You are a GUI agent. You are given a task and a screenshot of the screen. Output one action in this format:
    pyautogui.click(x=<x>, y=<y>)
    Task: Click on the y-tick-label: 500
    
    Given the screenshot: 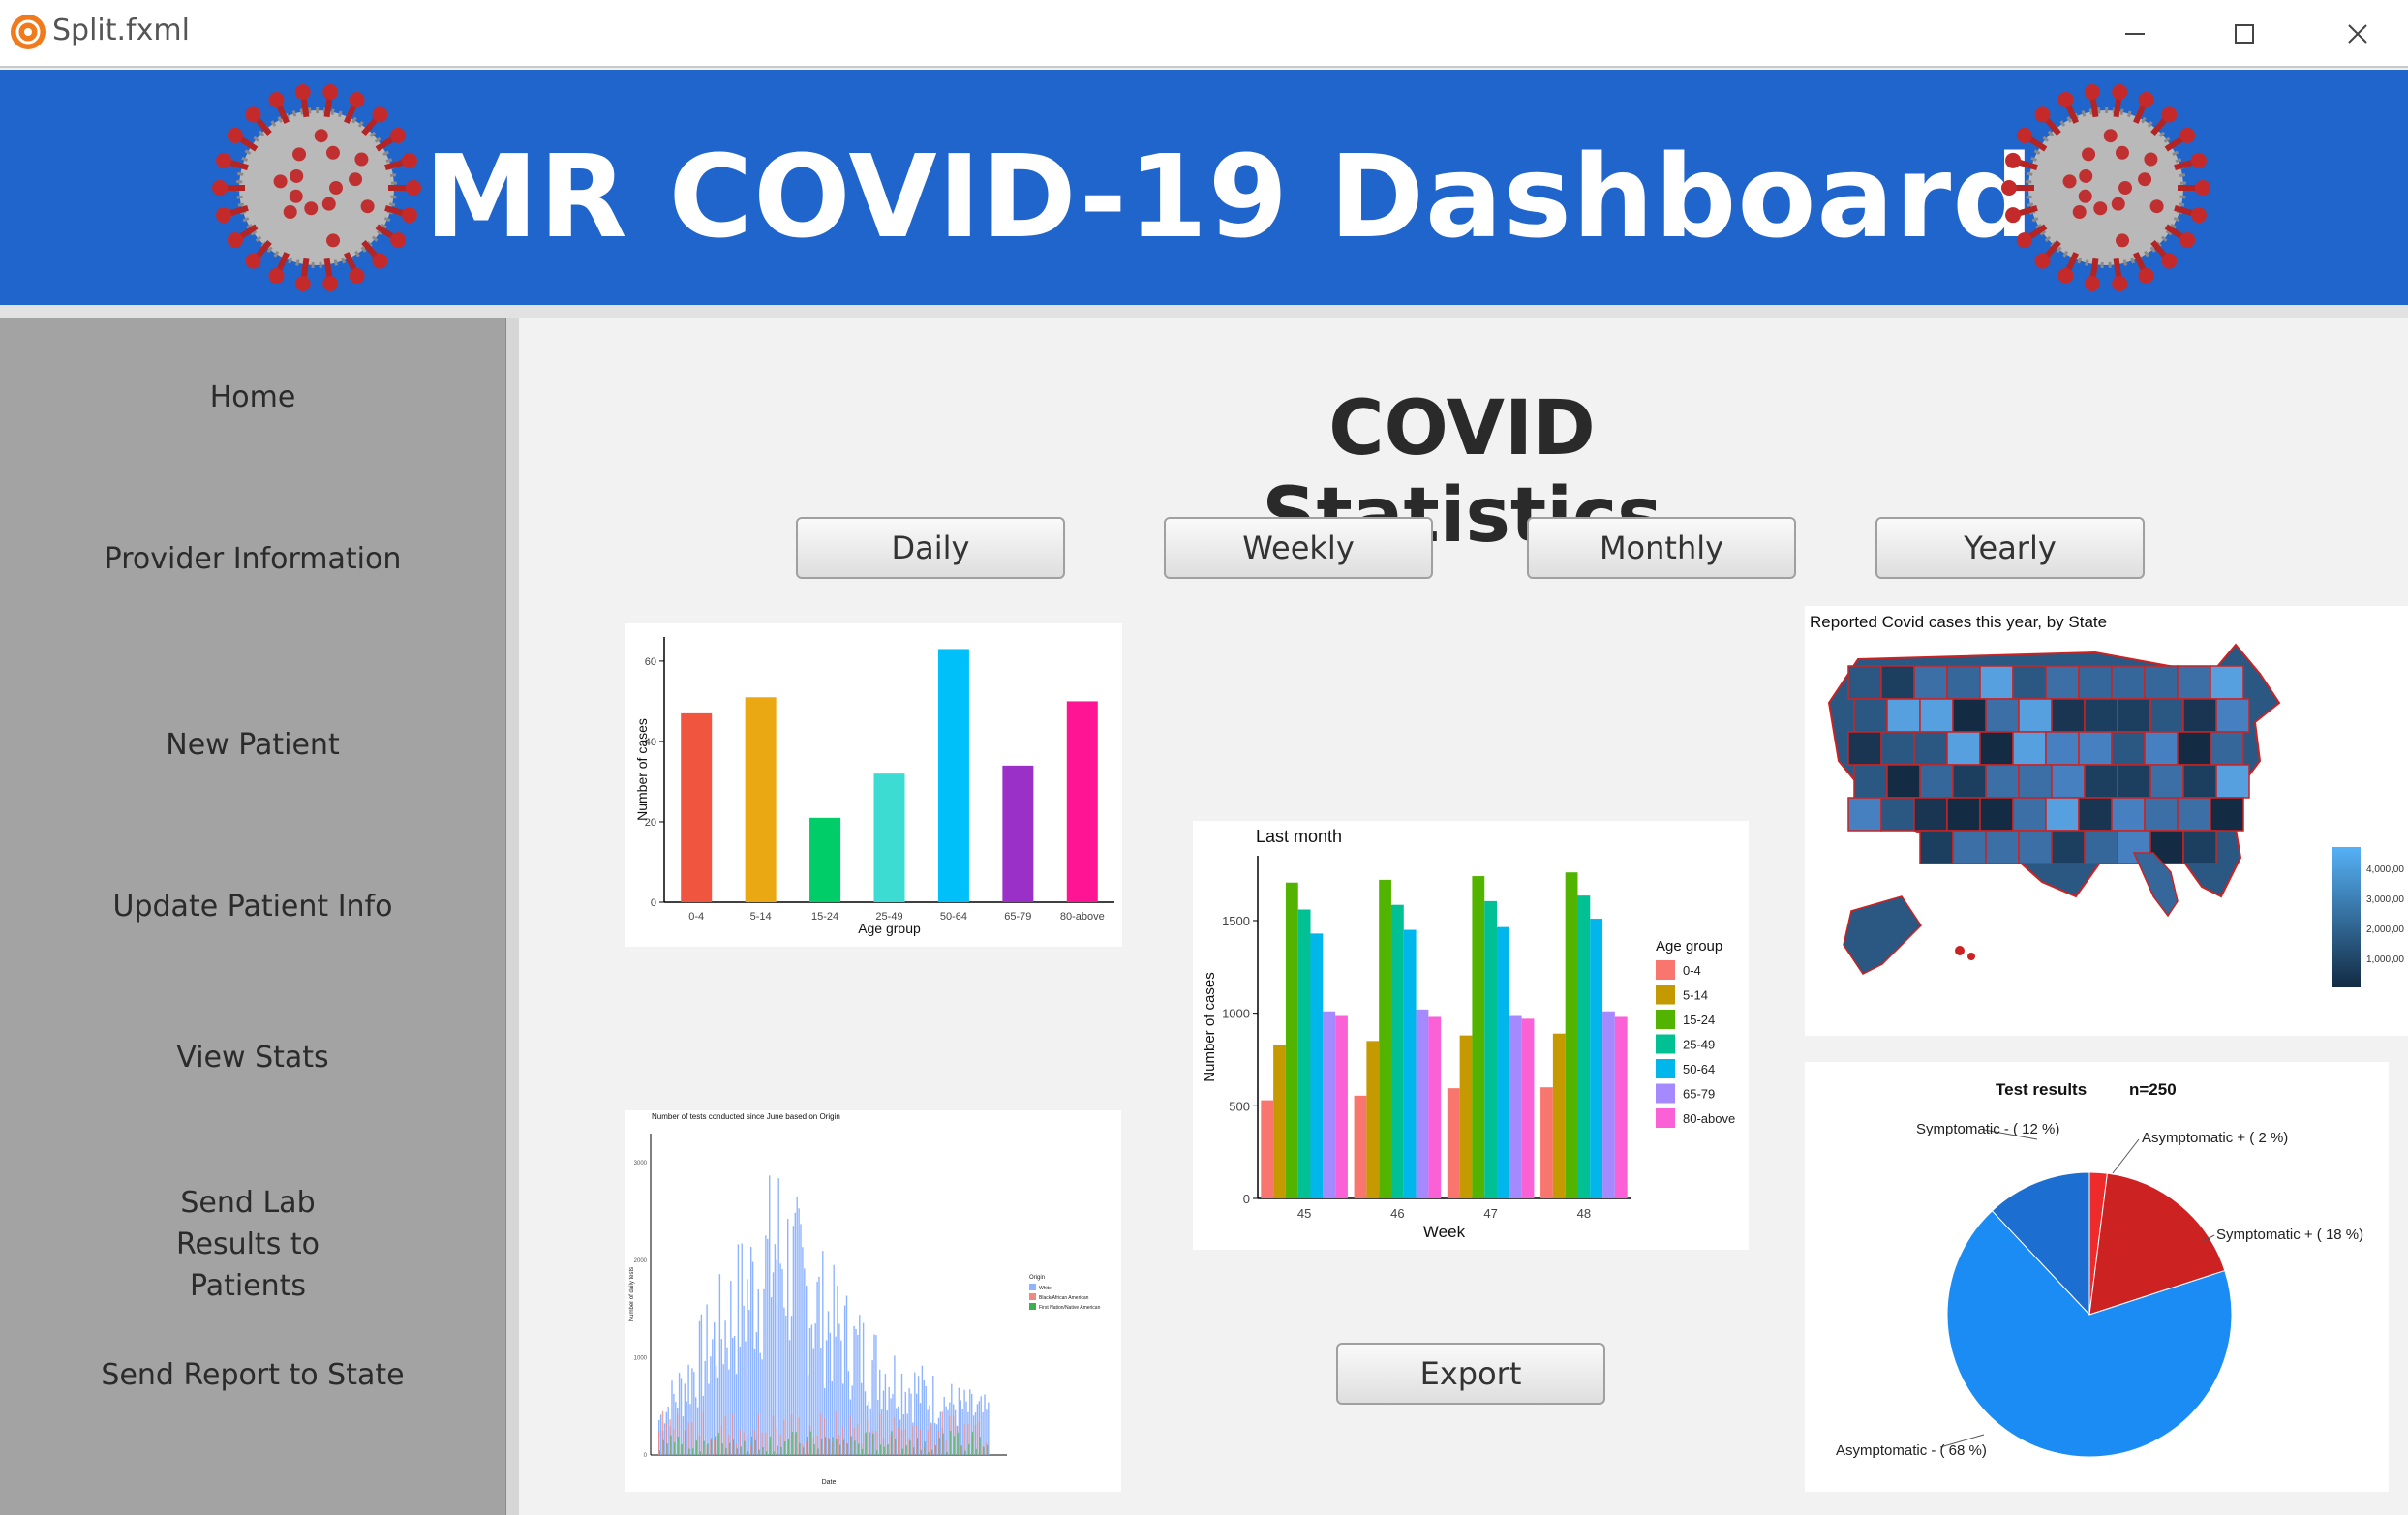 What is the action you would take?
    pyautogui.click(x=1240, y=1106)
    